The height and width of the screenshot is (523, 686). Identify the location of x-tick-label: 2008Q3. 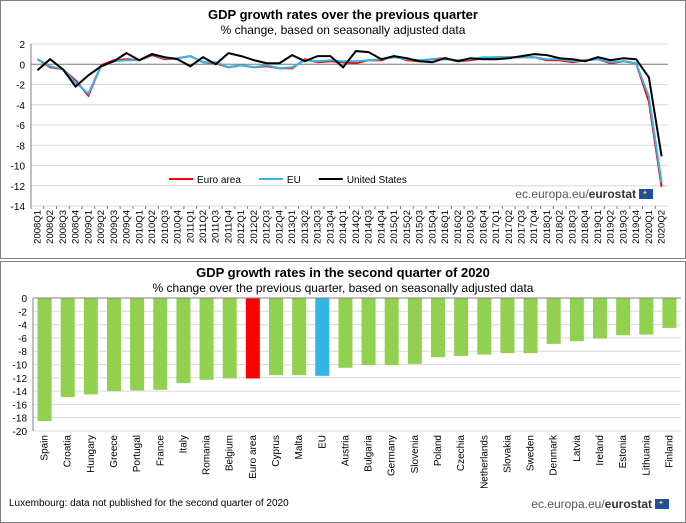
(63, 227).